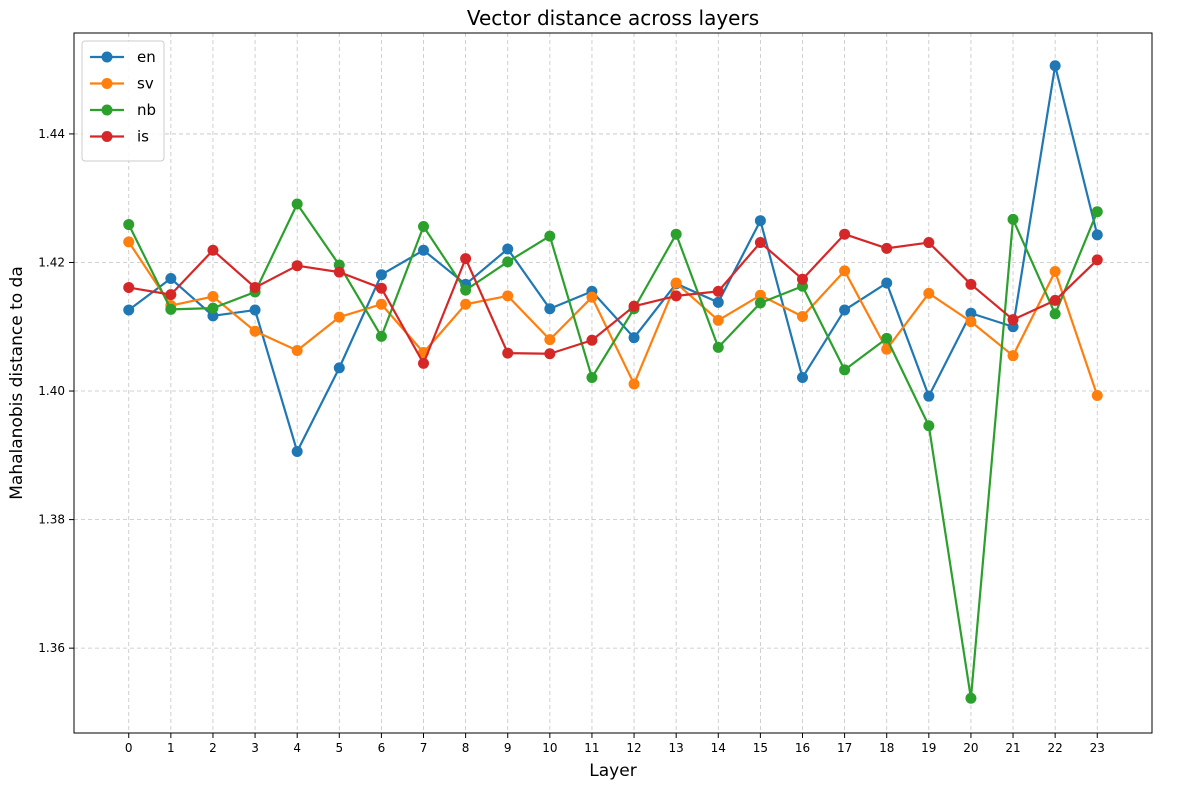  Describe the element at coordinates (107, 110) in the screenshot. I see `legend-marker-nb` at that location.